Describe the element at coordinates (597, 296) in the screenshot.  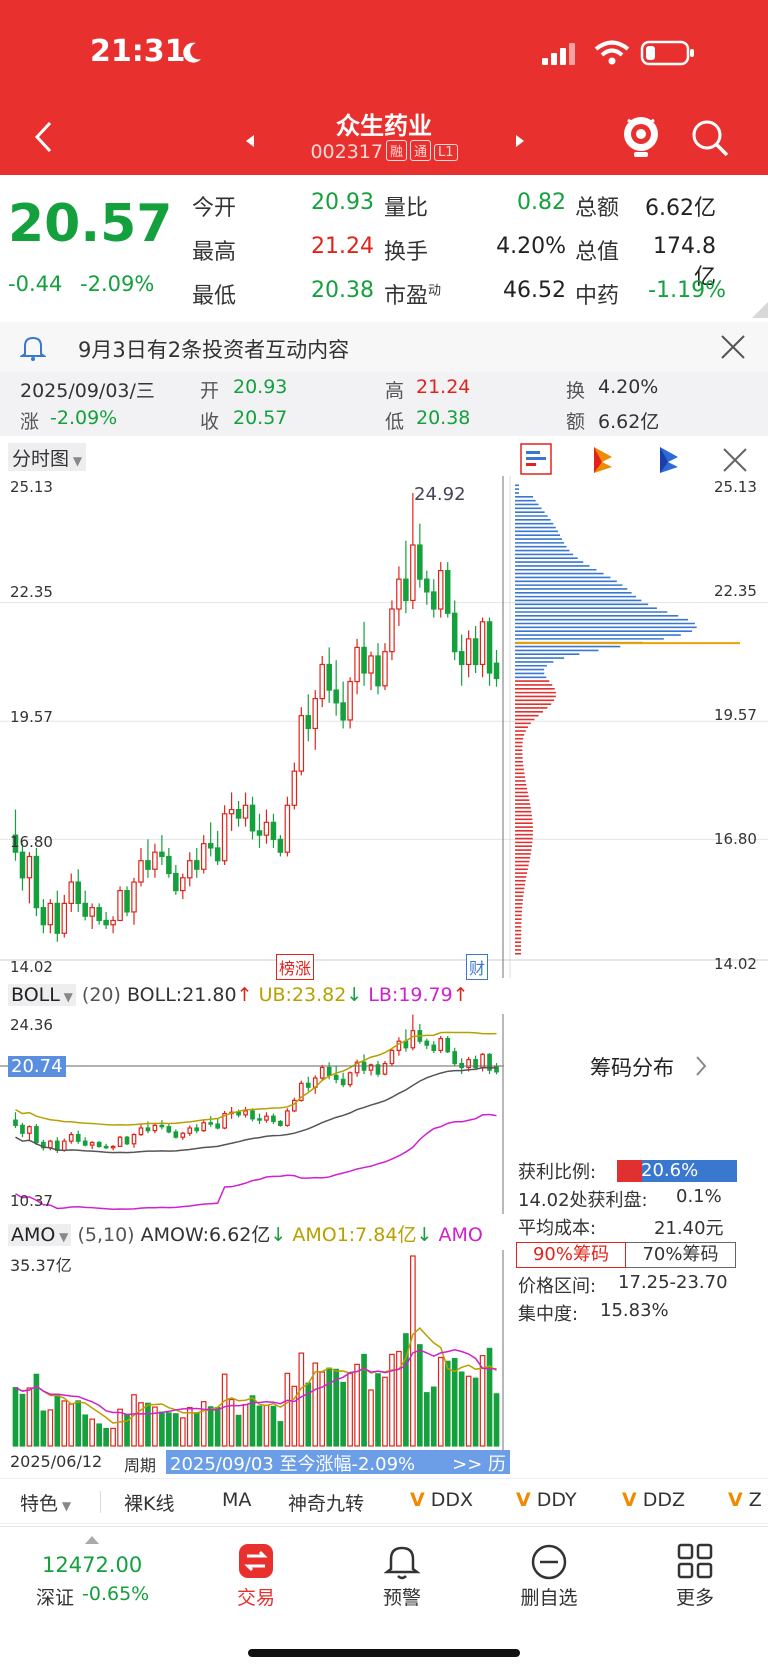
I see `sector-link: 中药` at that location.